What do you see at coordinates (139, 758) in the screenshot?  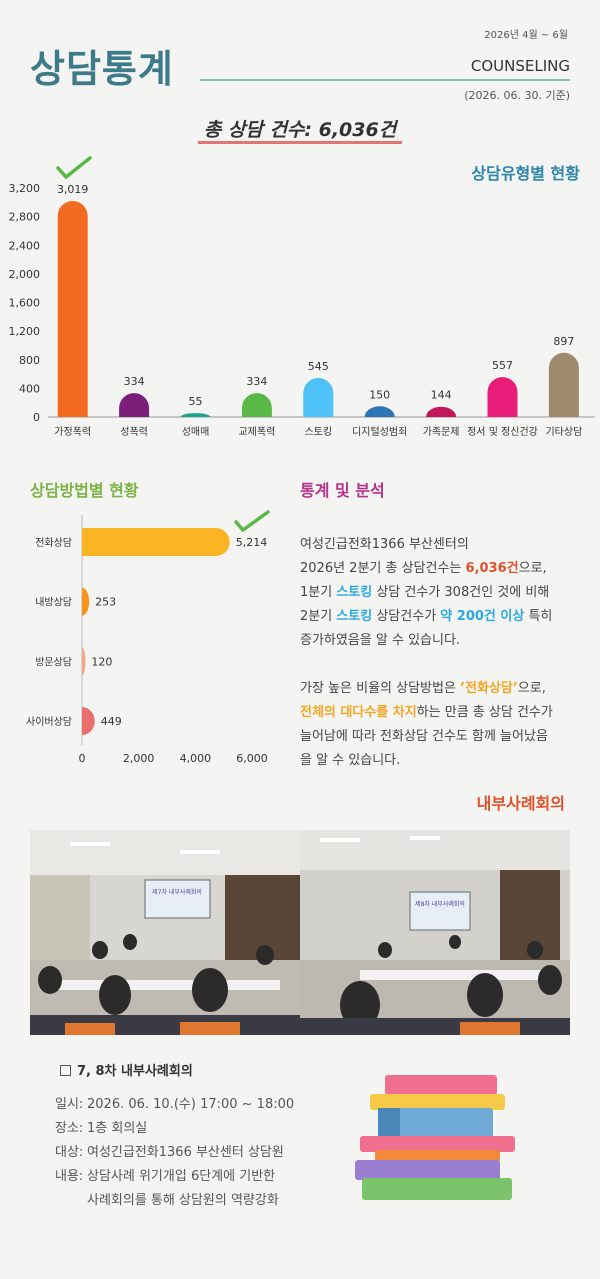 I see `x-tick-label: 2,000` at bounding box center [139, 758].